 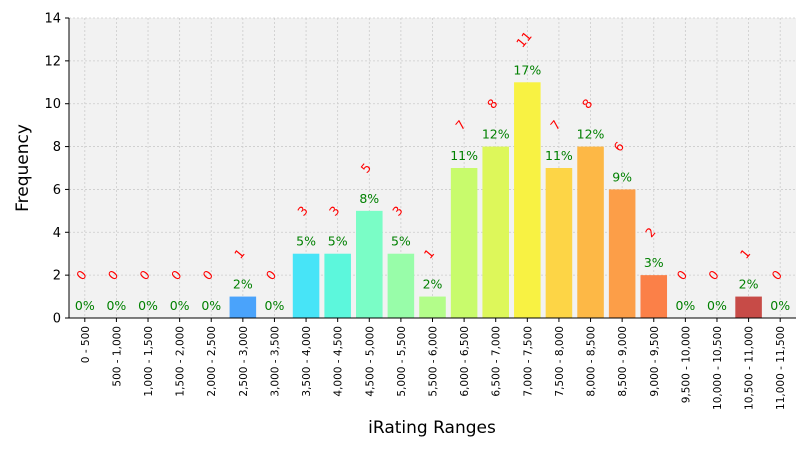 What do you see at coordinates (57, 190) in the screenshot?
I see `y-tick-label: 6` at bounding box center [57, 190].